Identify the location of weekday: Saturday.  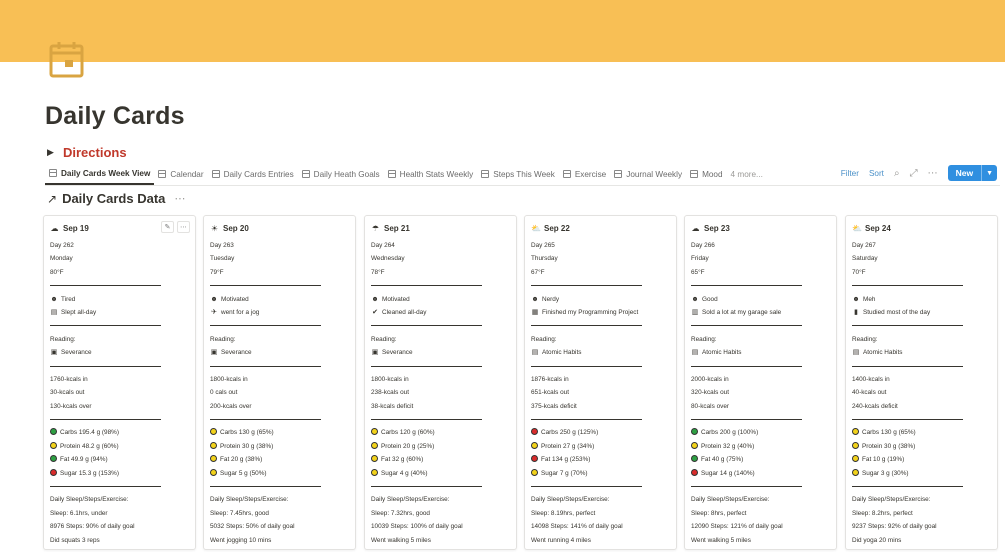
(865, 259).